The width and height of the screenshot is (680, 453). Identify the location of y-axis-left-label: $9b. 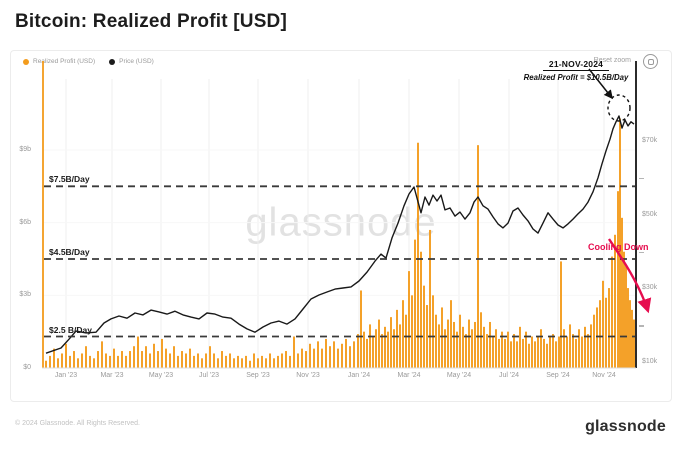
(25, 149).